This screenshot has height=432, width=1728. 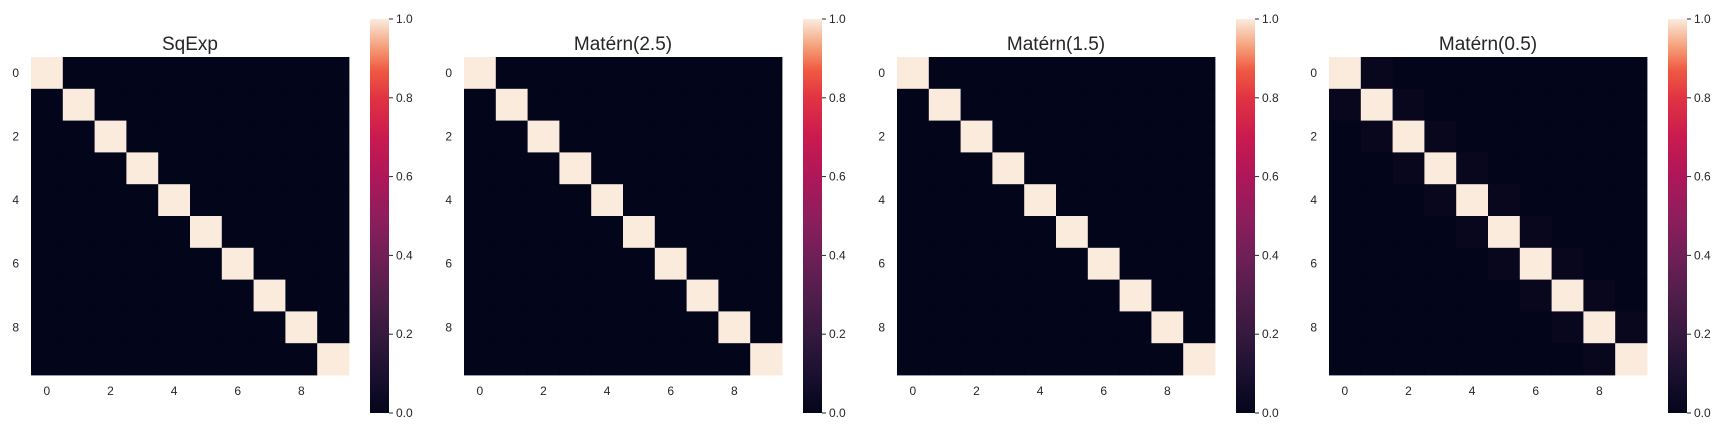 I want to click on colorbar-tick-label: 0.2, so click(x=1270, y=334).